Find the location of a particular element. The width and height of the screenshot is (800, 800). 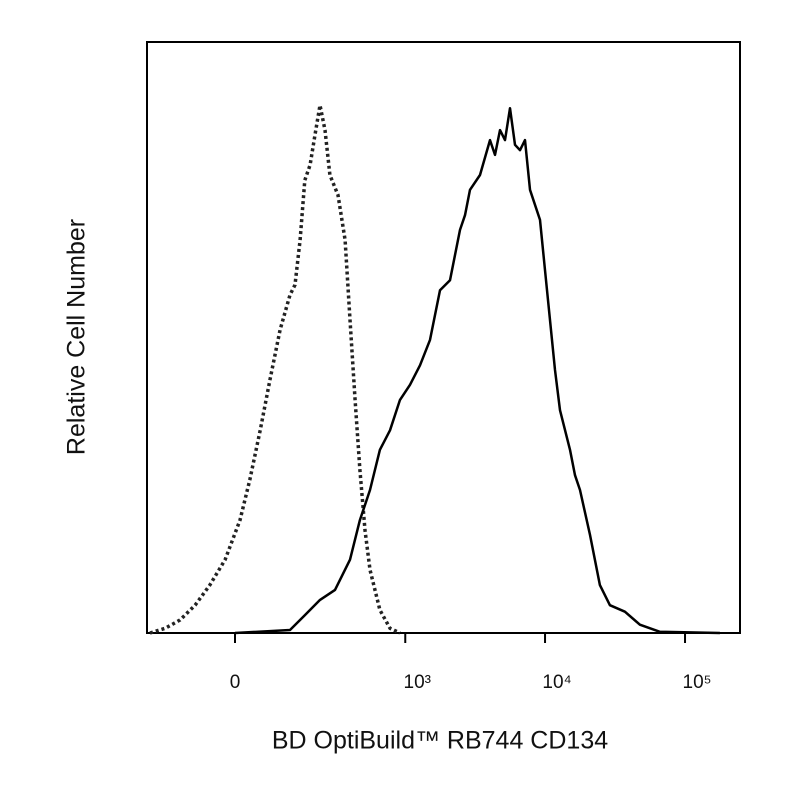

x-tick-label: 10⁴ is located at coordinates (556, 682).